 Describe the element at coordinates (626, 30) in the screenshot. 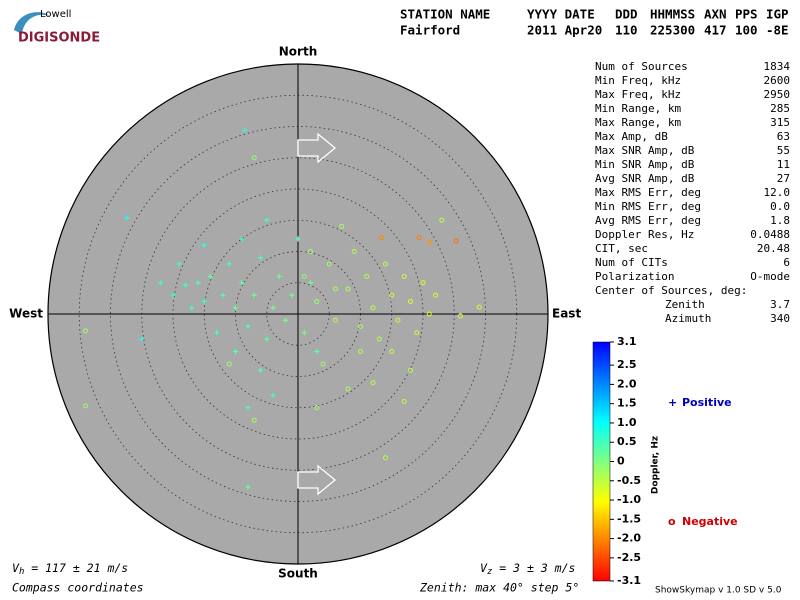

I see `header-value: 110` at that location.